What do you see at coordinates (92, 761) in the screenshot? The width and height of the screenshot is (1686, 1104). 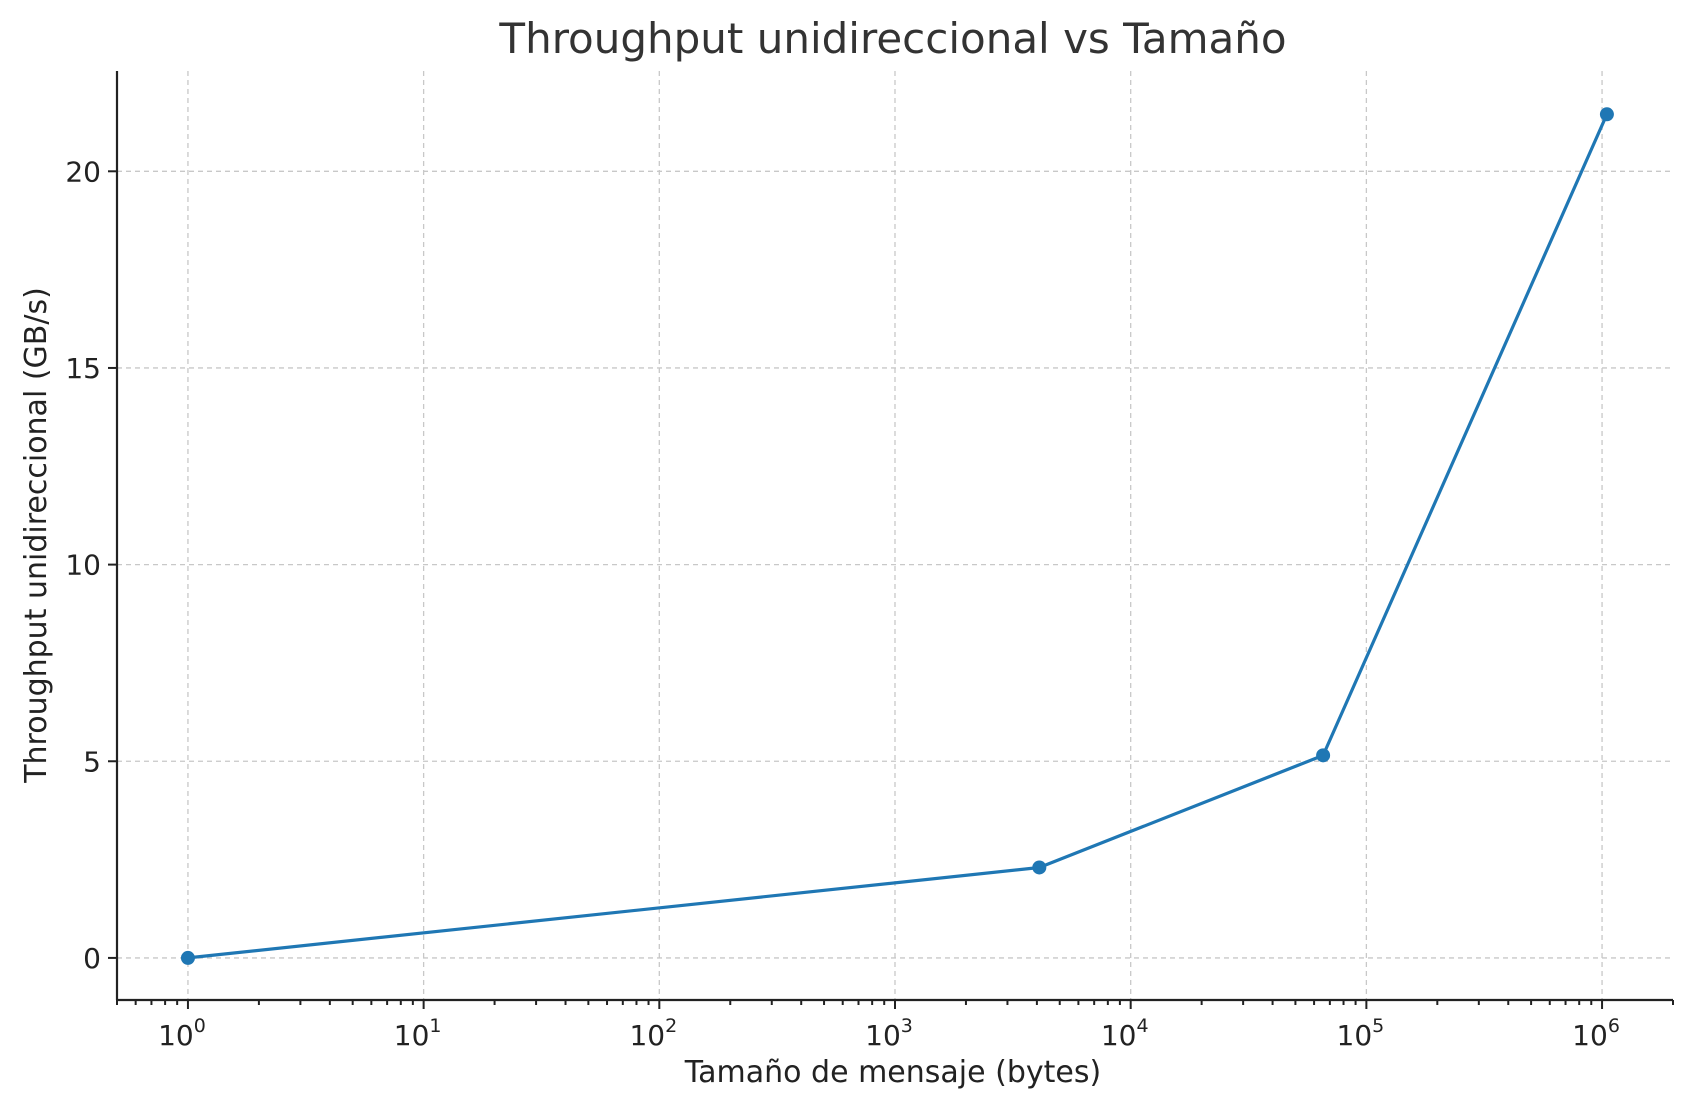 I see `y-tick-label: 5` at bounding box center [92, 761].